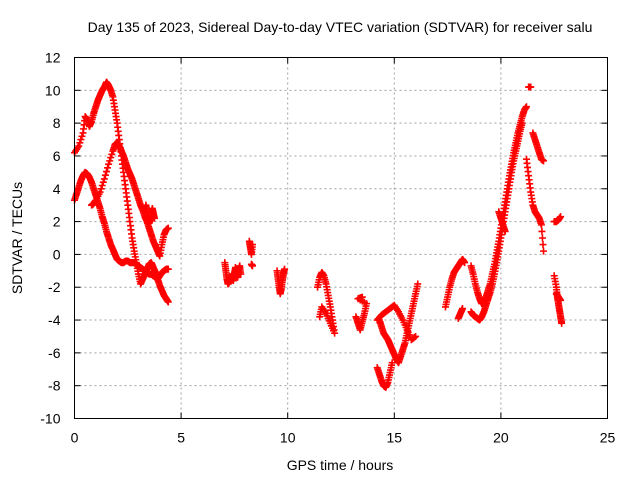  What do you see at coordinates (54, 353) in the screenshot?
I see `y-tick-label: -6` at bounding box center [54, 353].